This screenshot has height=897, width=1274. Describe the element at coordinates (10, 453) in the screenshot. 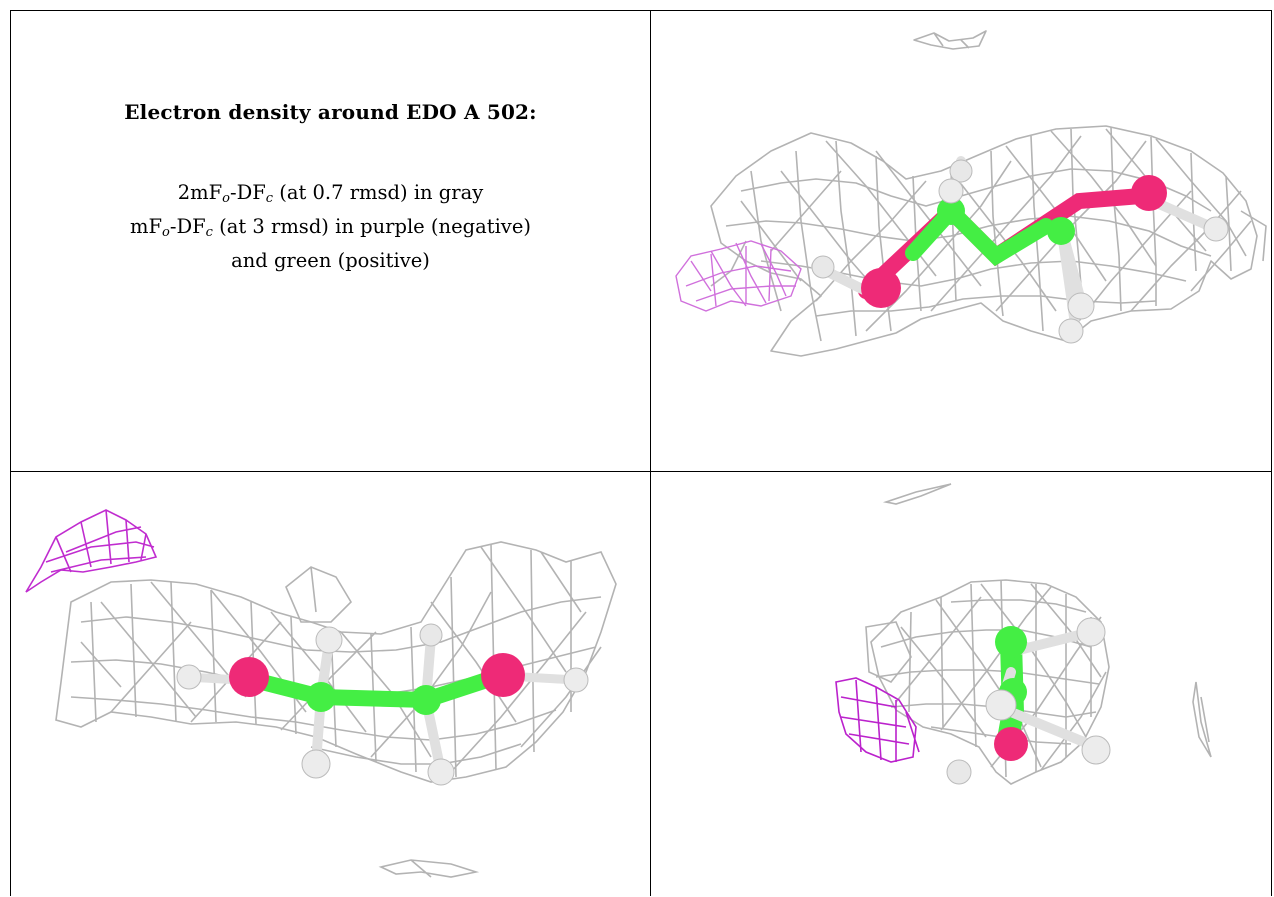

I see `border-left` at that location.